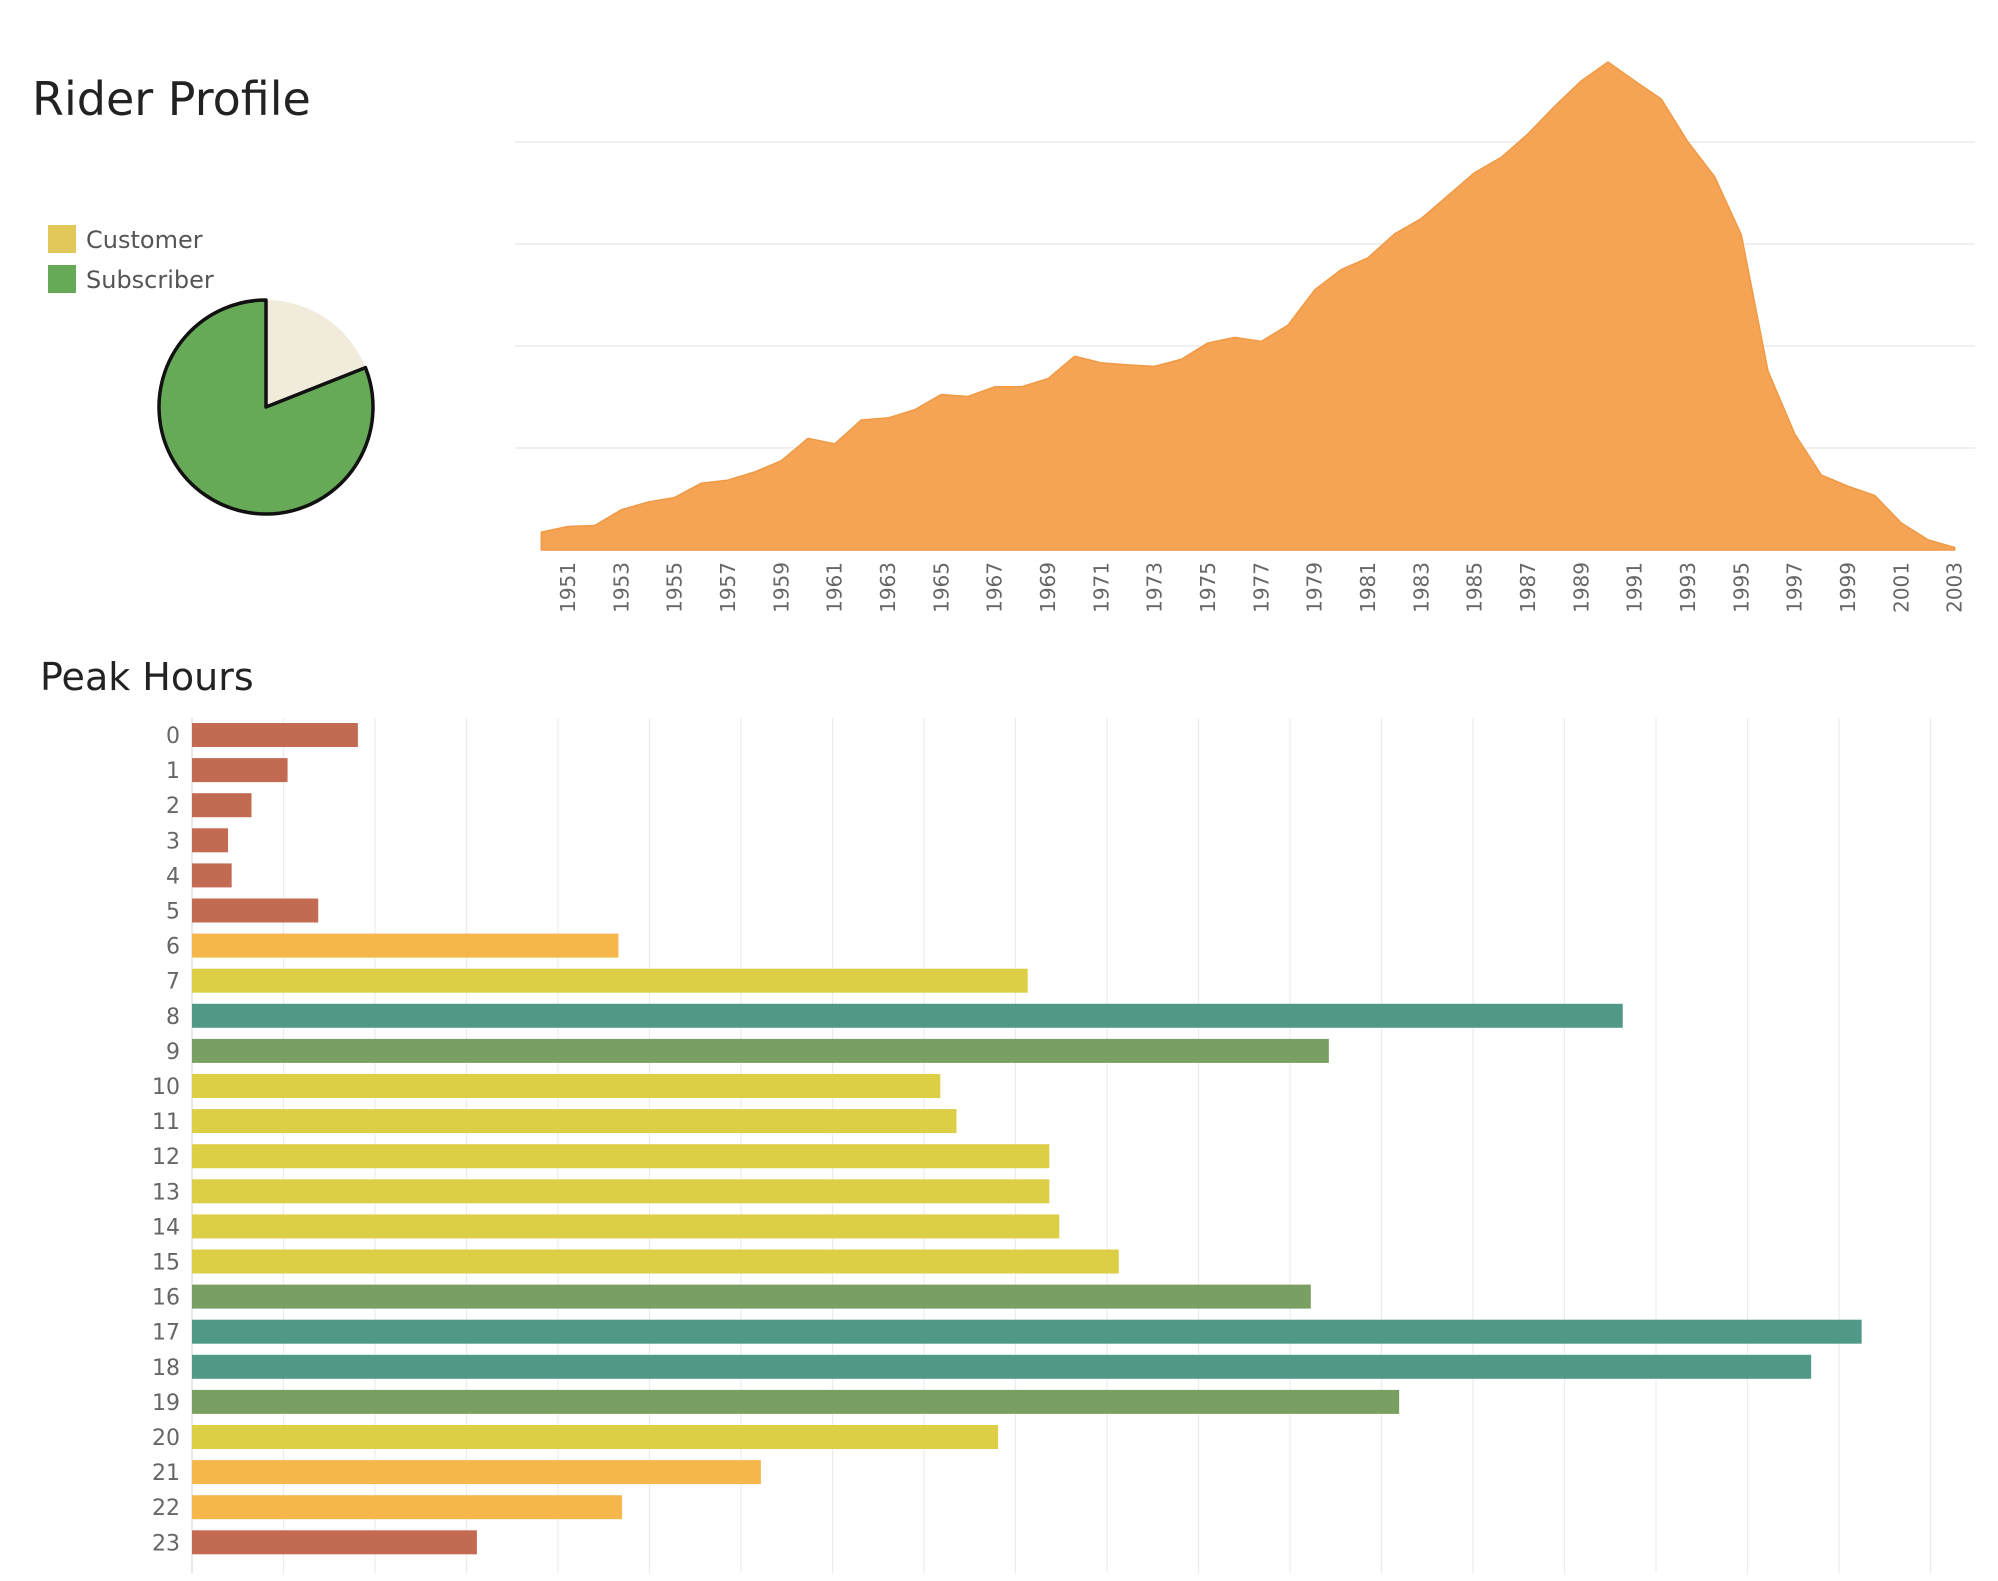 The image size is (1998, 1581). What do you see at coordinates (173, 1052) in the screenshot?
I see `y-tick-label: 9` at bounding box center [173, 1052].